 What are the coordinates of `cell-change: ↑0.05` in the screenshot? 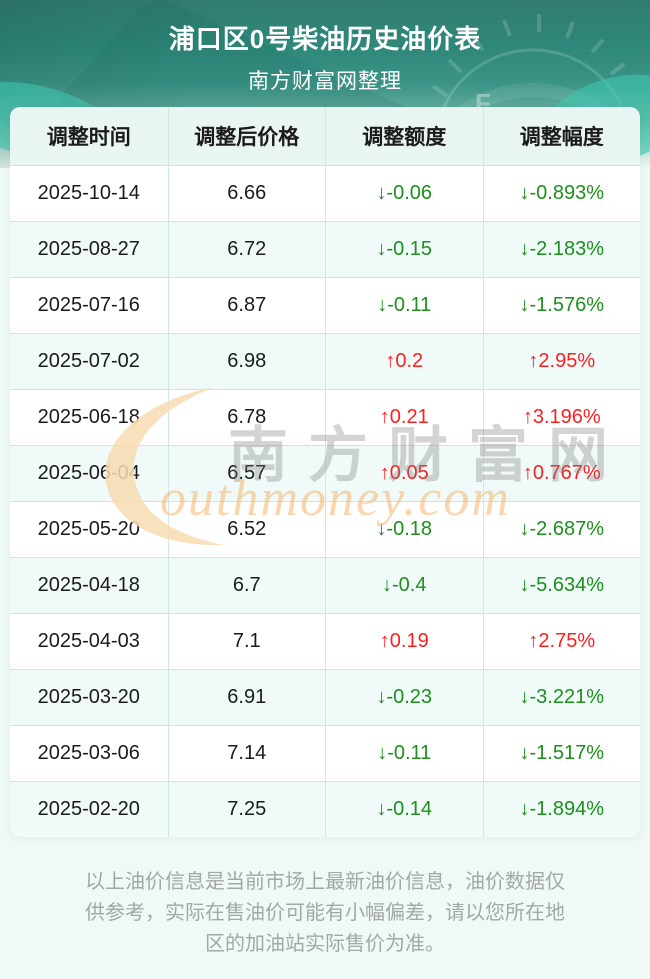 It's located at (404, 473).